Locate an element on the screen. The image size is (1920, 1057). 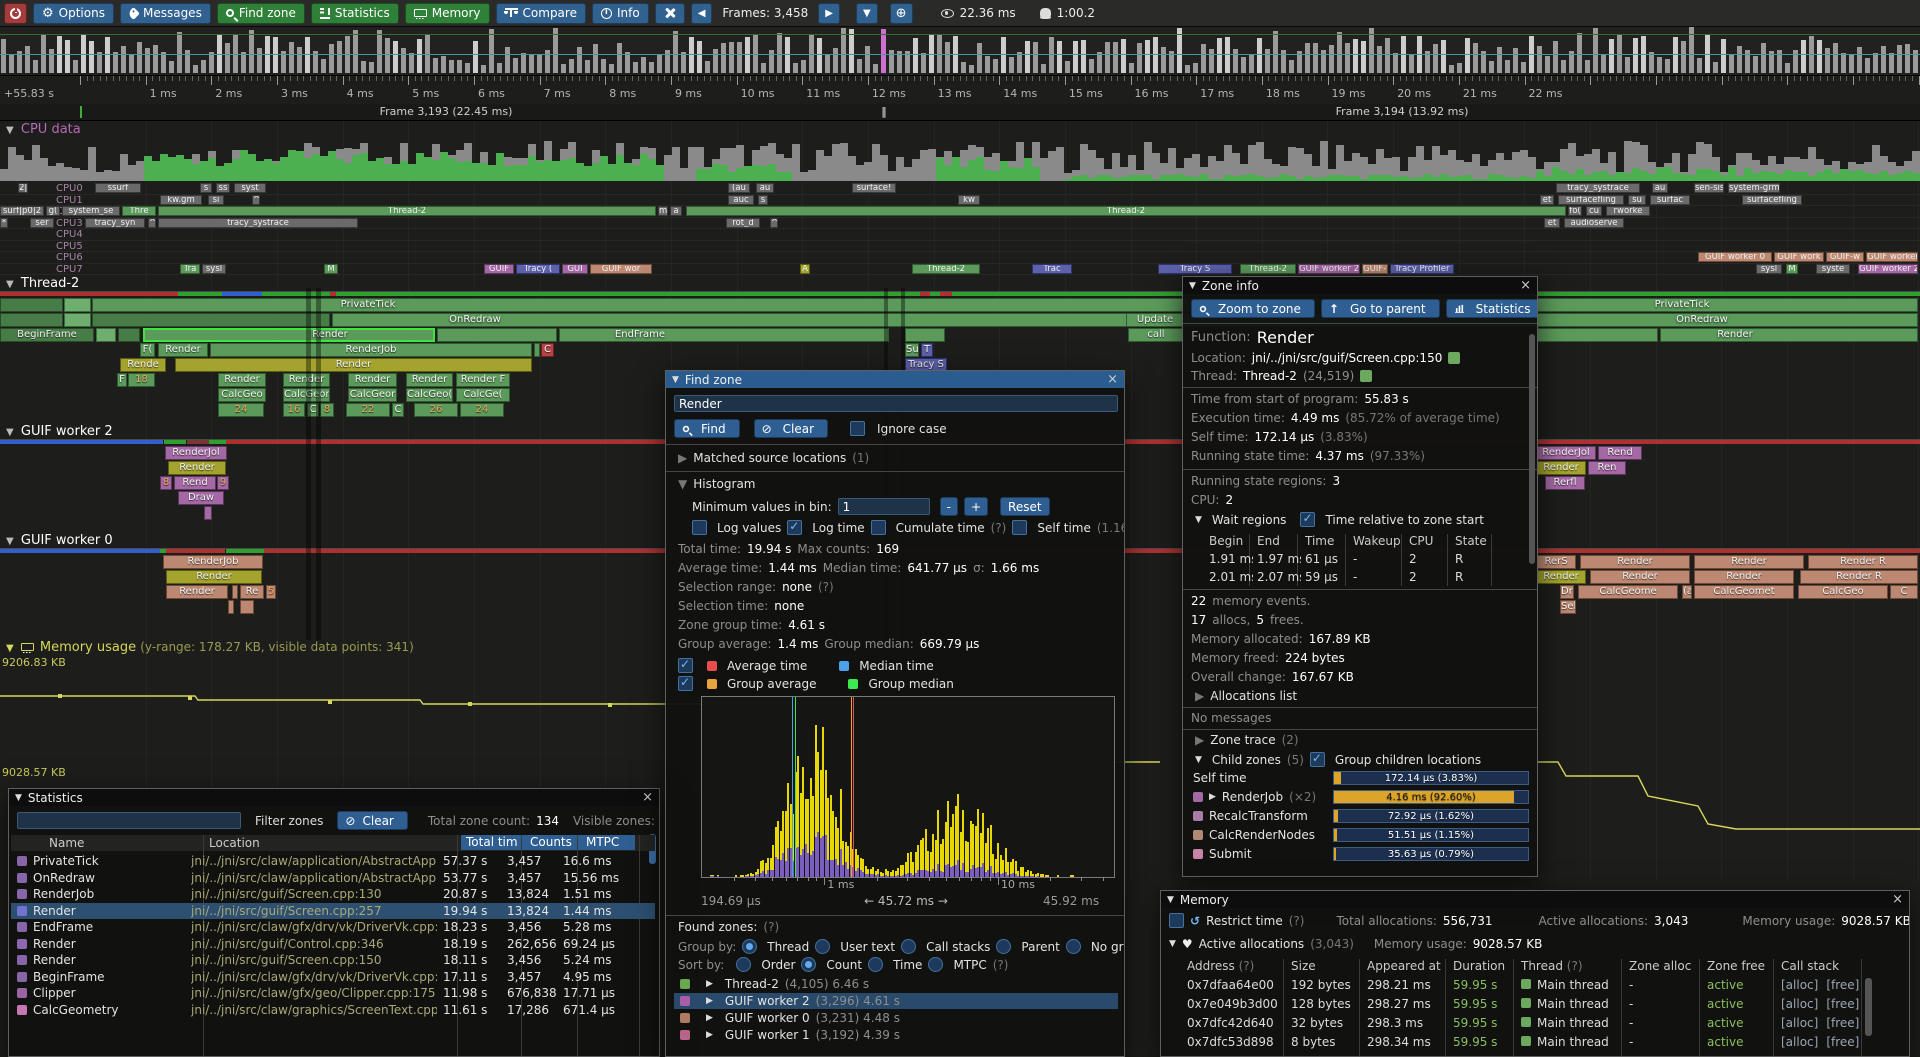
next-frame-button: ▶ is located at coordinates (829, 13).